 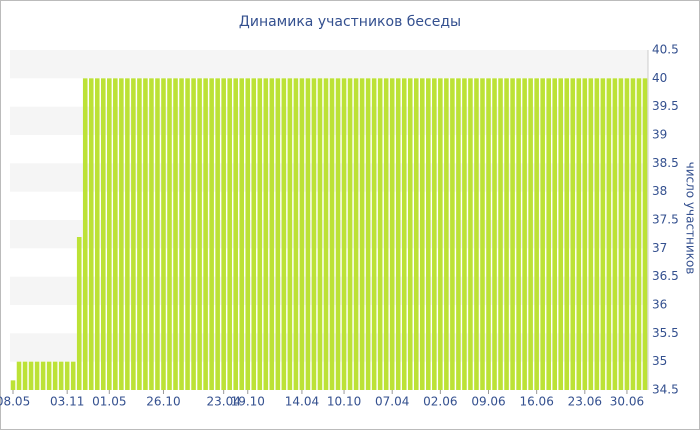 I want to click on x-tick-label: 30.06, so click(x=627, y=402).